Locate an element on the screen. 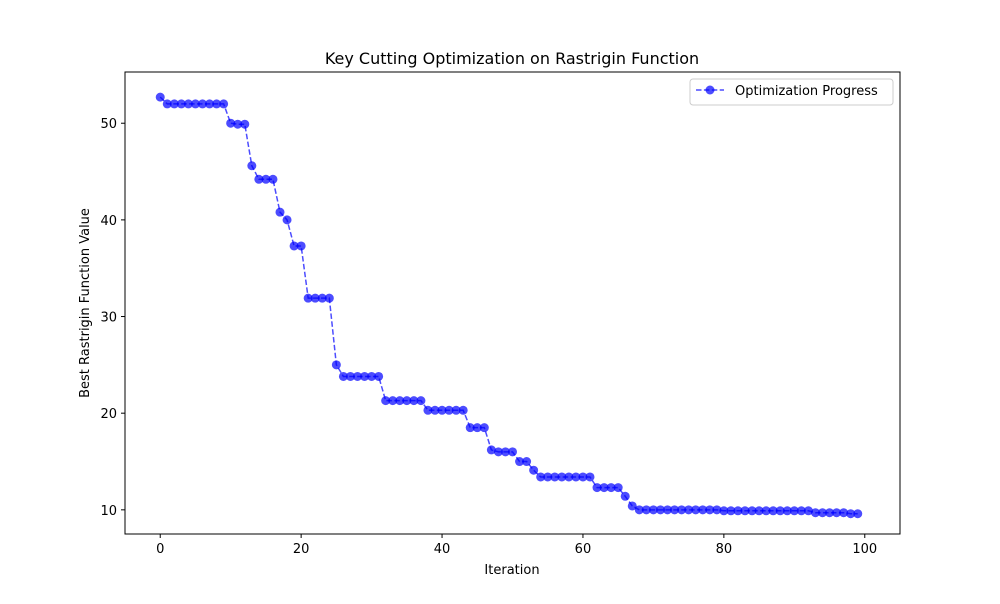 The height and width of the screenshot is (604, 1000). legend-box is located at coordinates (791, 92).